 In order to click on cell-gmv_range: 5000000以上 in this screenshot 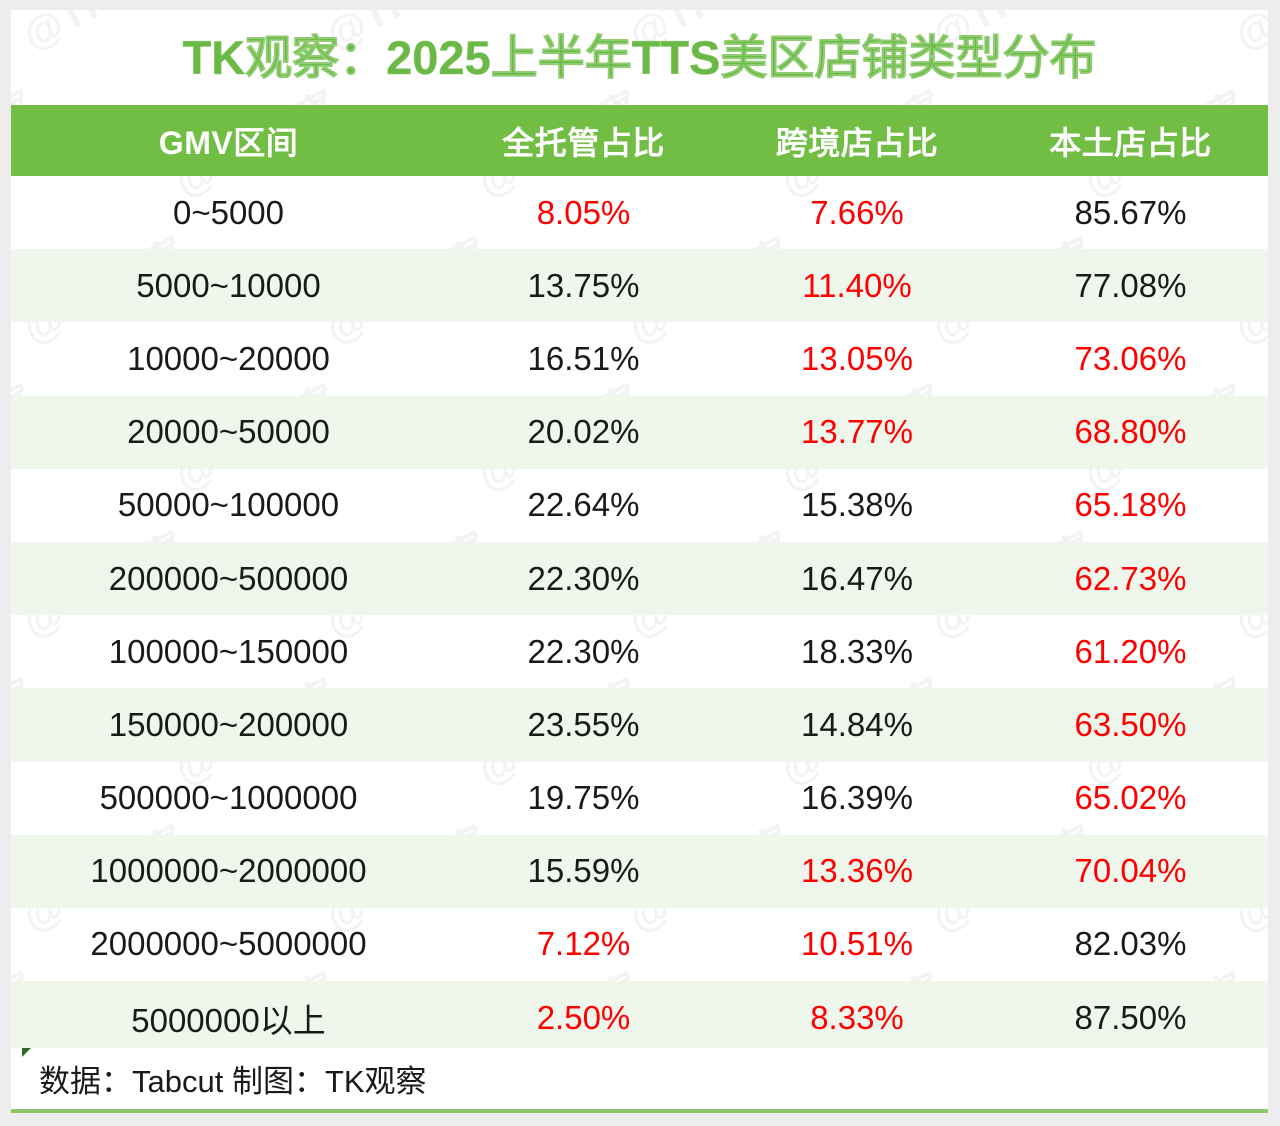, I will do `click(228, 1020)`.